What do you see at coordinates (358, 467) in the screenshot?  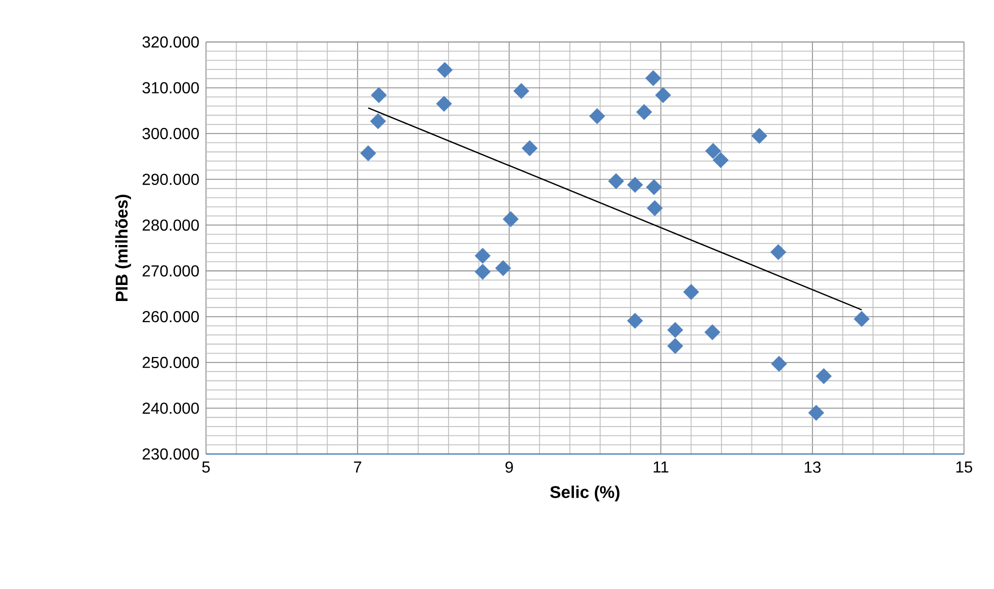 I see `x-tick-label: 7` at bounding box center [358, 467].